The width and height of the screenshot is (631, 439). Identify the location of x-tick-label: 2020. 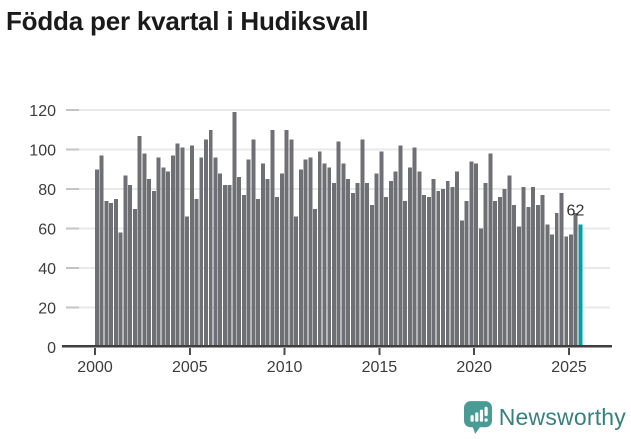
(474, 367).